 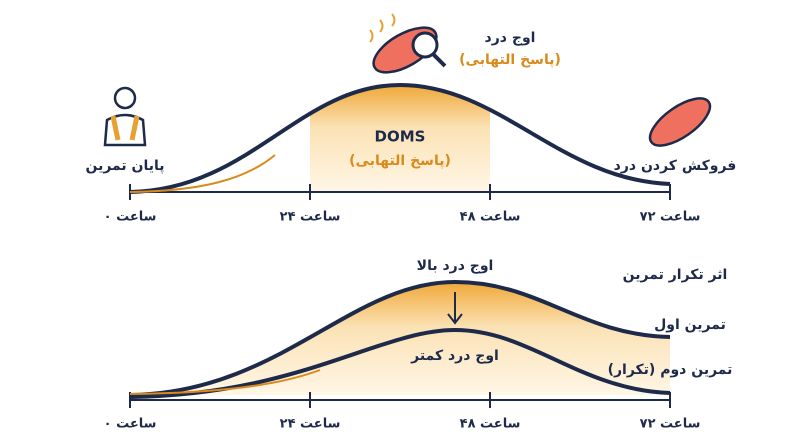 I want to click on athlete-icon, so click(x=125, y=116).